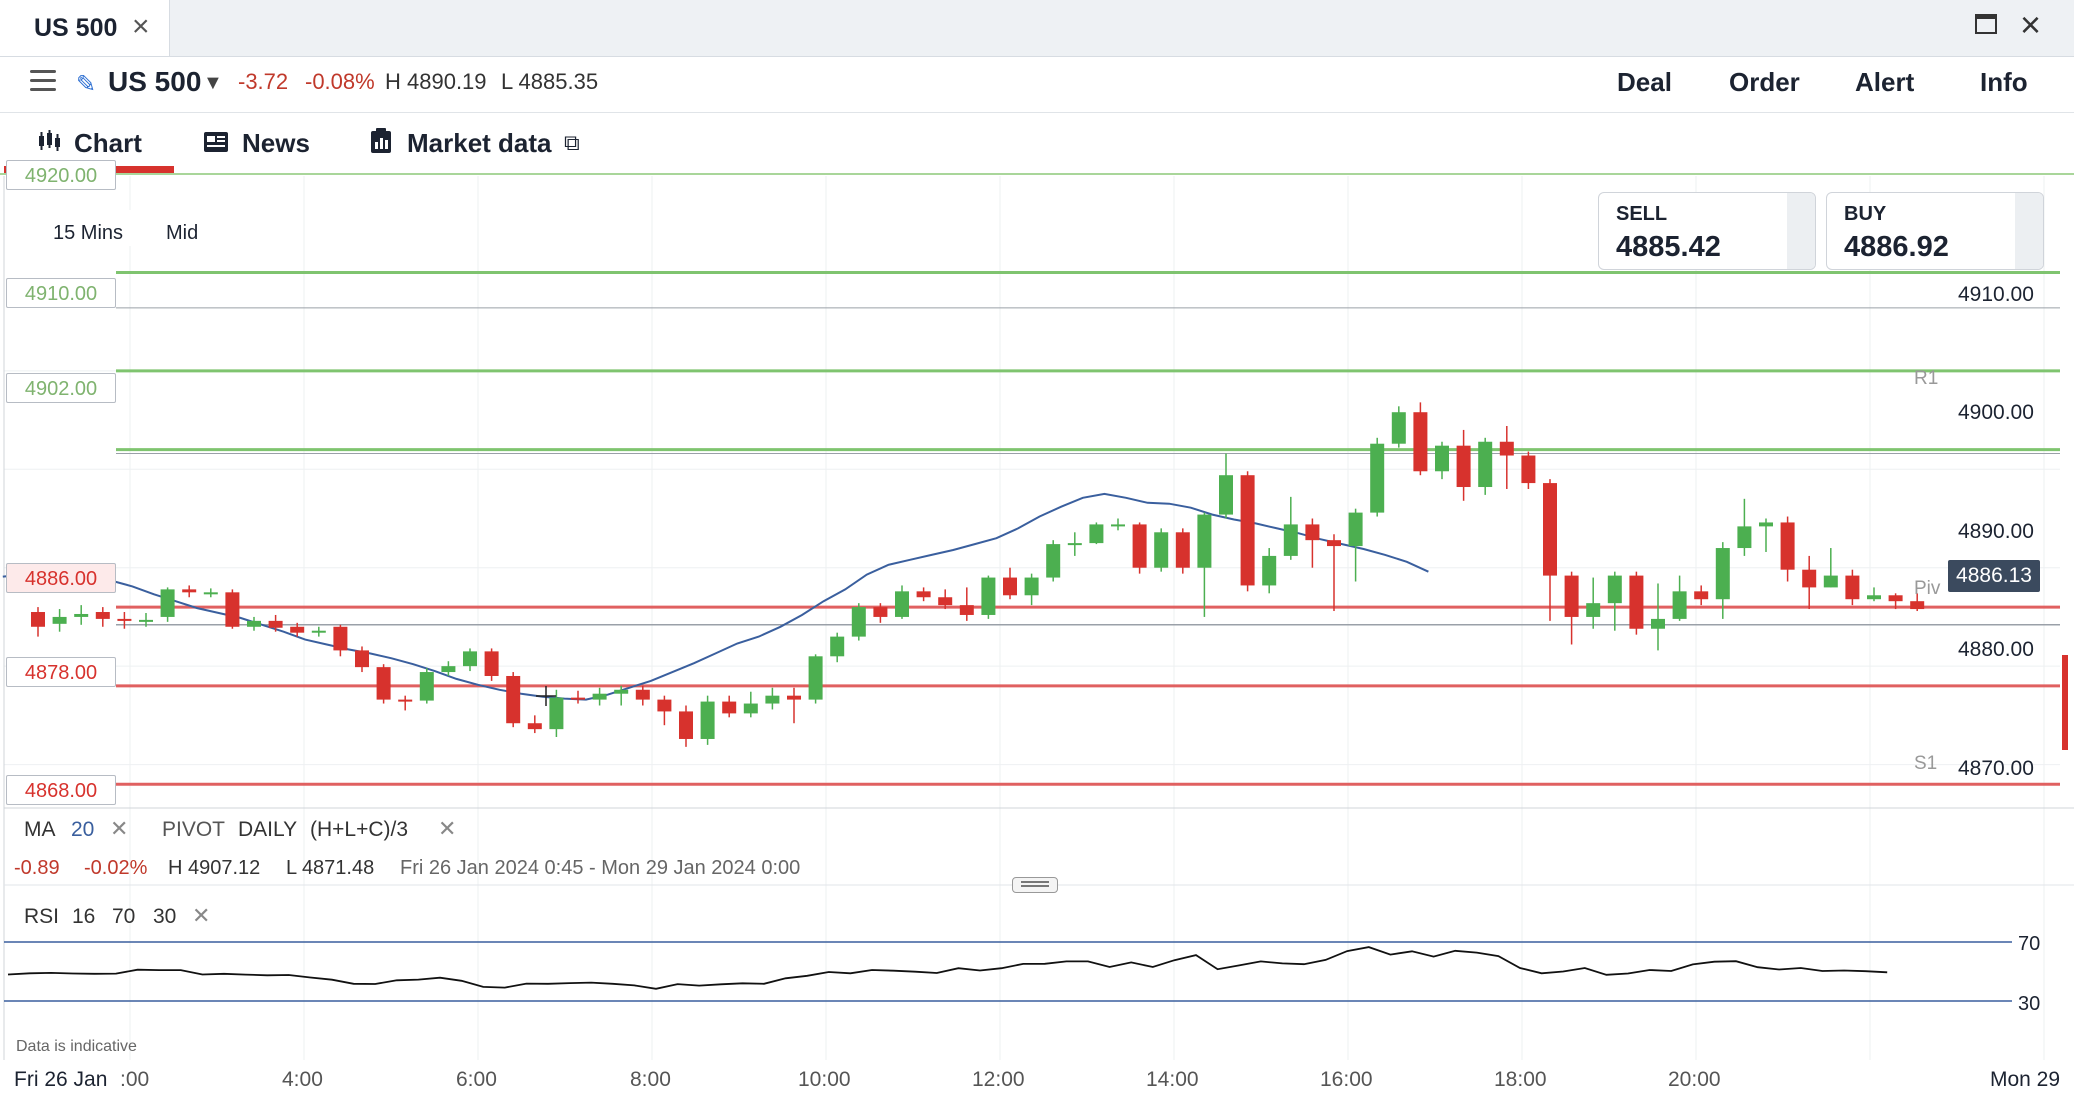 The image size is (2074, 1094). Describe the element at coordinates (2031, 24) in the screenshot. I see `close-window-icon: ×` at that location.